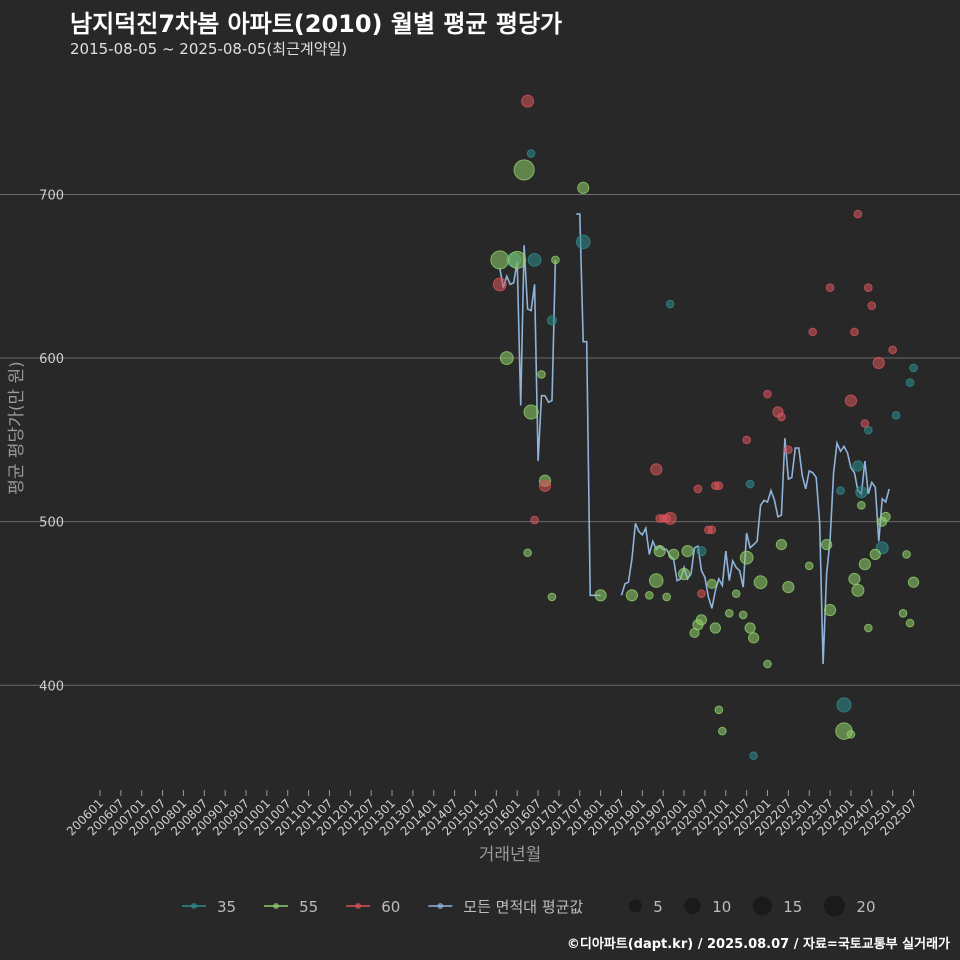  What do you see at coordinates (523, 907) in the screenshot?
I see `legend-label-avg: 모든 면적대 평균값` at bounding box center [523, 907].